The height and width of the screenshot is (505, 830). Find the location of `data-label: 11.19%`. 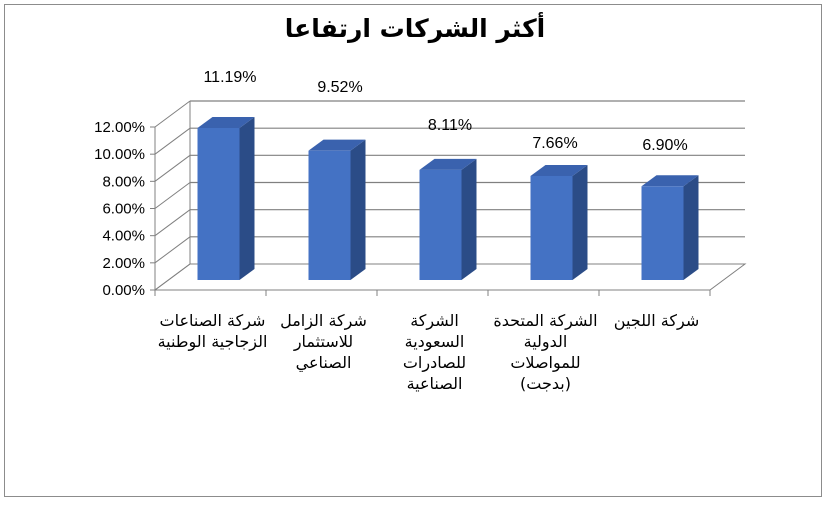

data-label: 11.19% is located at coordinates (229, 77).